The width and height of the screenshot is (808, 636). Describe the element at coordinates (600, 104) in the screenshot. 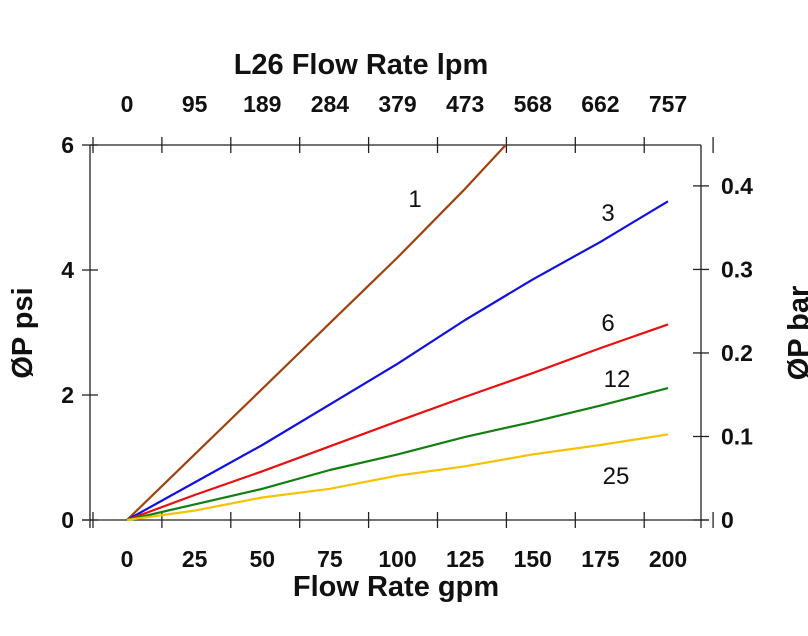

I see `x2-tick-label: 662` at that location.